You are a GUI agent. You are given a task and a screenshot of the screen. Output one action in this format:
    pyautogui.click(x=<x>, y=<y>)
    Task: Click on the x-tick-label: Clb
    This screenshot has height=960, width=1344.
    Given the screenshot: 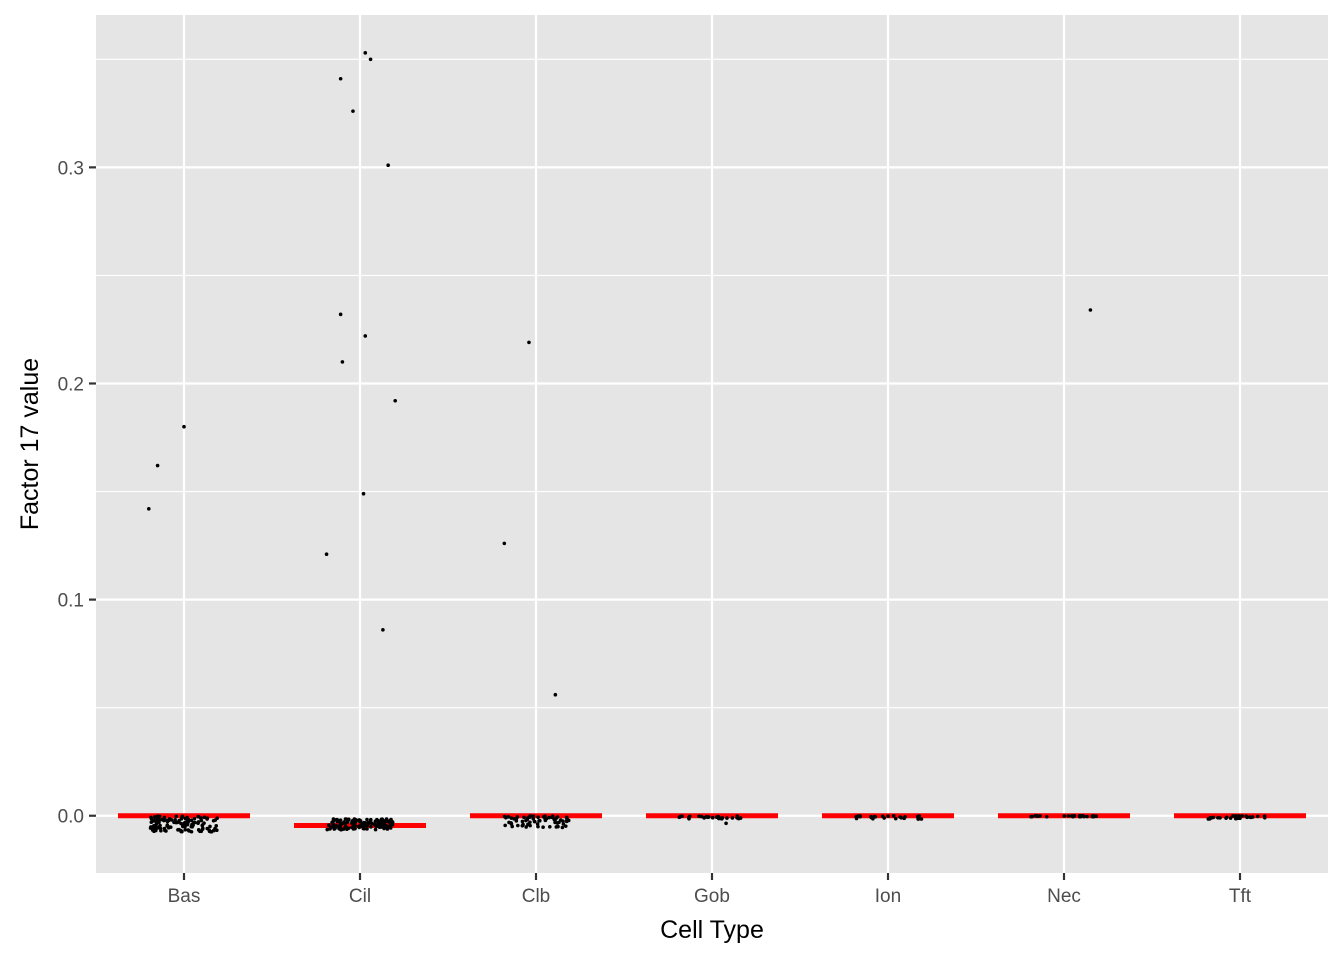 What is the action you would take?
    pyautogui.click(x=536, y=896)
    